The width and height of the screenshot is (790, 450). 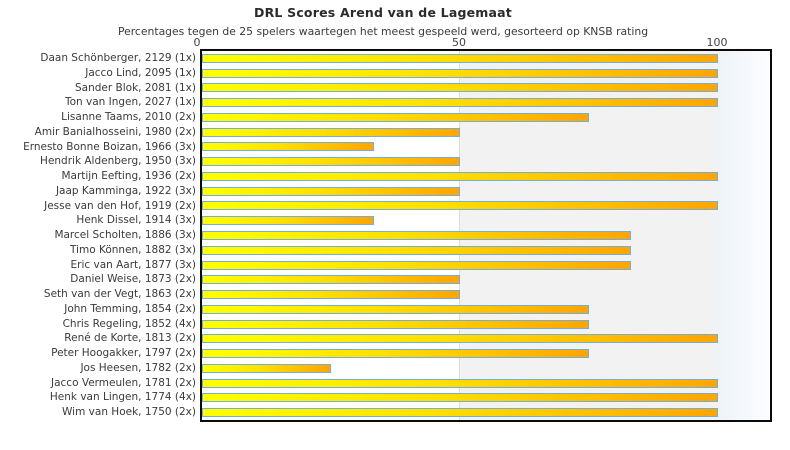 What do you see at coordinates (135, 87) in the screenshot?
I see `row-label: Sander Blok, 2081 (1x)` at bounding box center [135, 87].